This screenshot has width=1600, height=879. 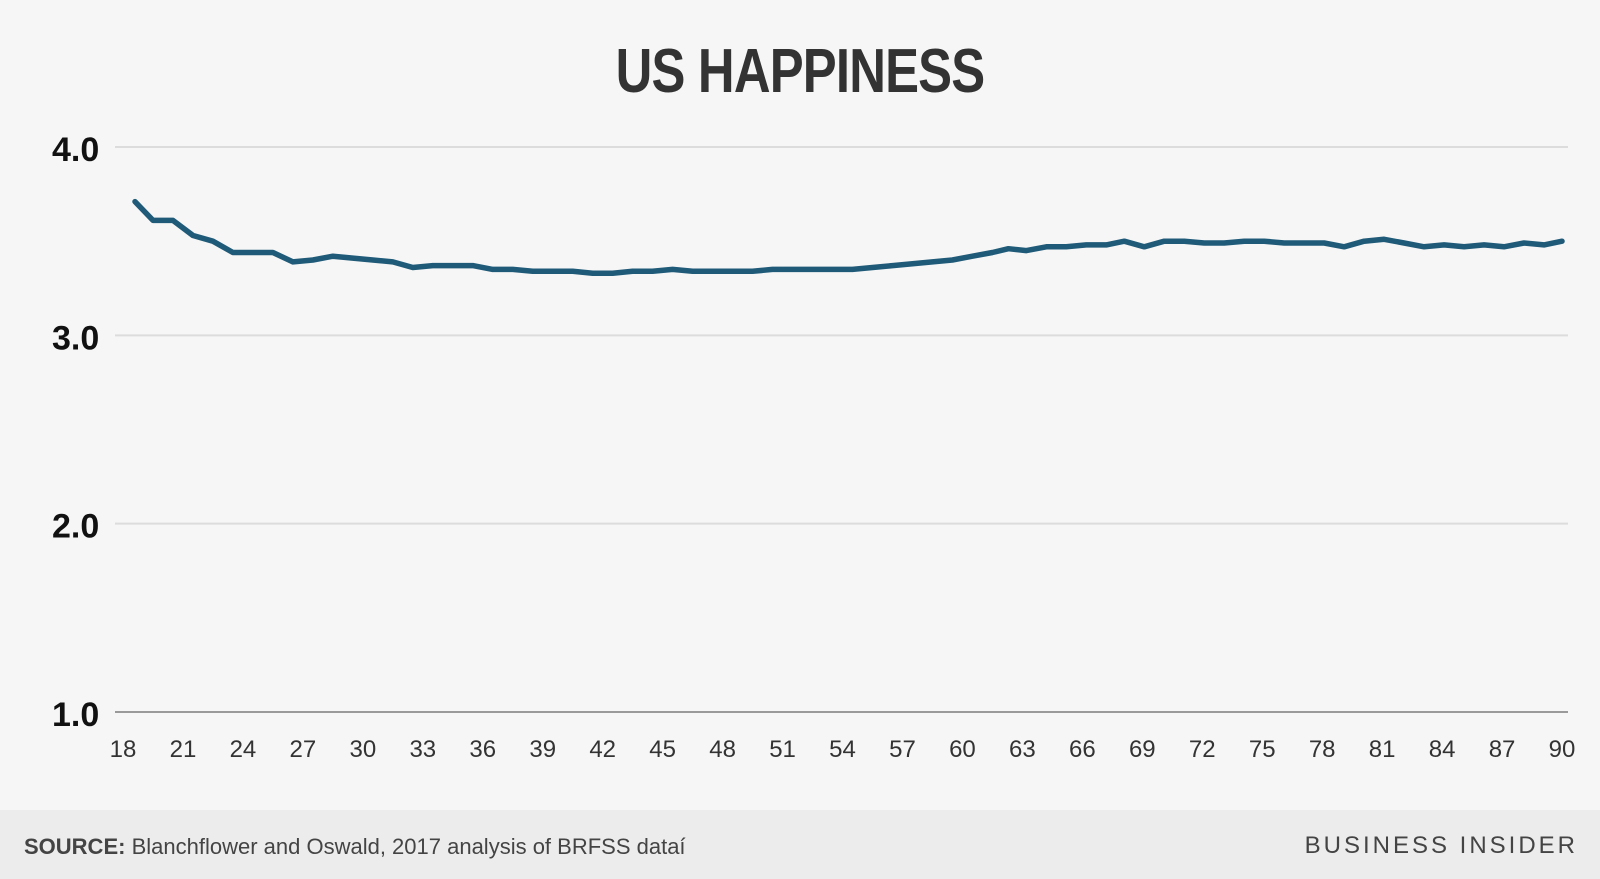 What do you see at coordinates (1142, 749) in the screenshot?
I see `x-tick-label: 69` at bounding box center [1142, 749].